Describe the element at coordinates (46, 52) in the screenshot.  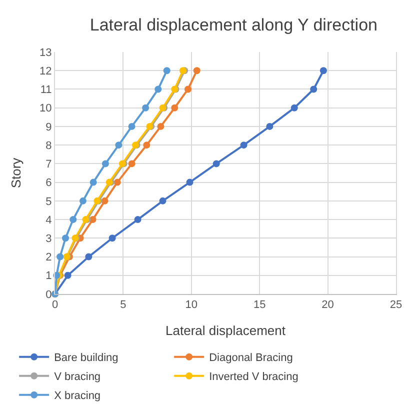
I see `y-tick-label: 13` at that location.